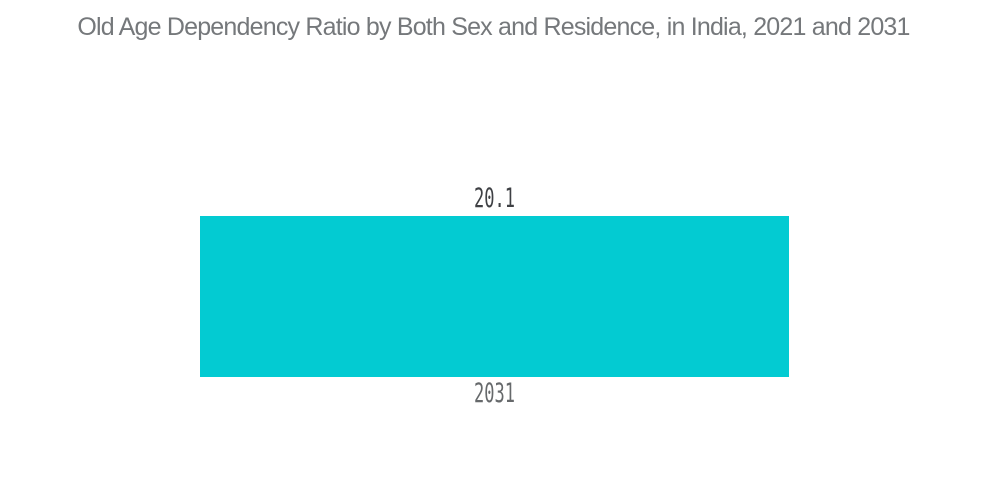 The width and height of the screenshot is (1000, 504). I want to click on data-label-2031: 20.1, so click(494, 198).